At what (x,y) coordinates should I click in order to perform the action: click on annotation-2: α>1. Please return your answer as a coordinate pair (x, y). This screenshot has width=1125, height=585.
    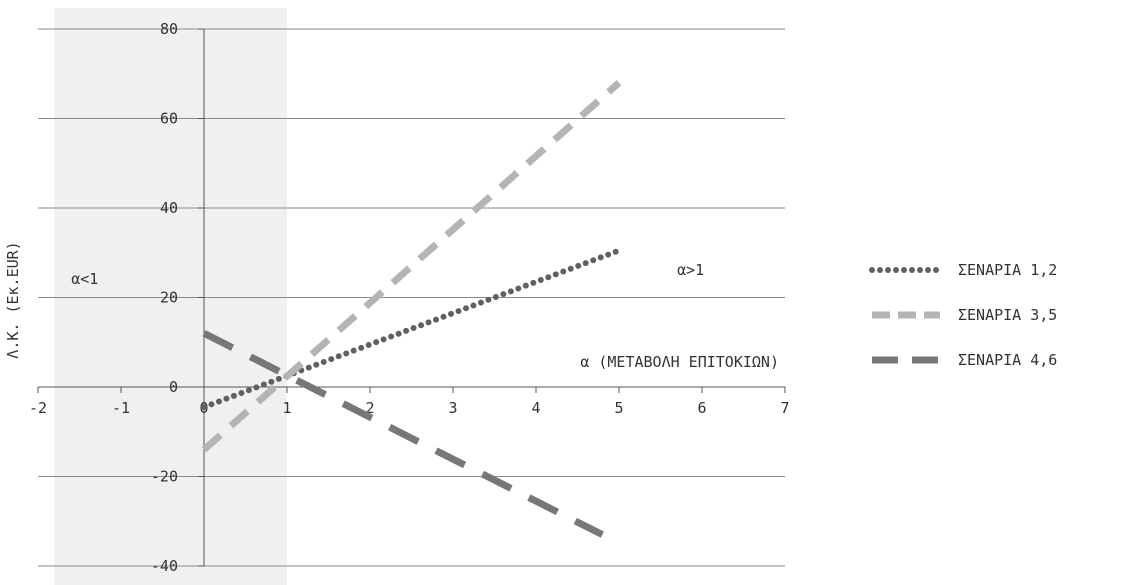
    Looking at the image, I should click on (690, 270).